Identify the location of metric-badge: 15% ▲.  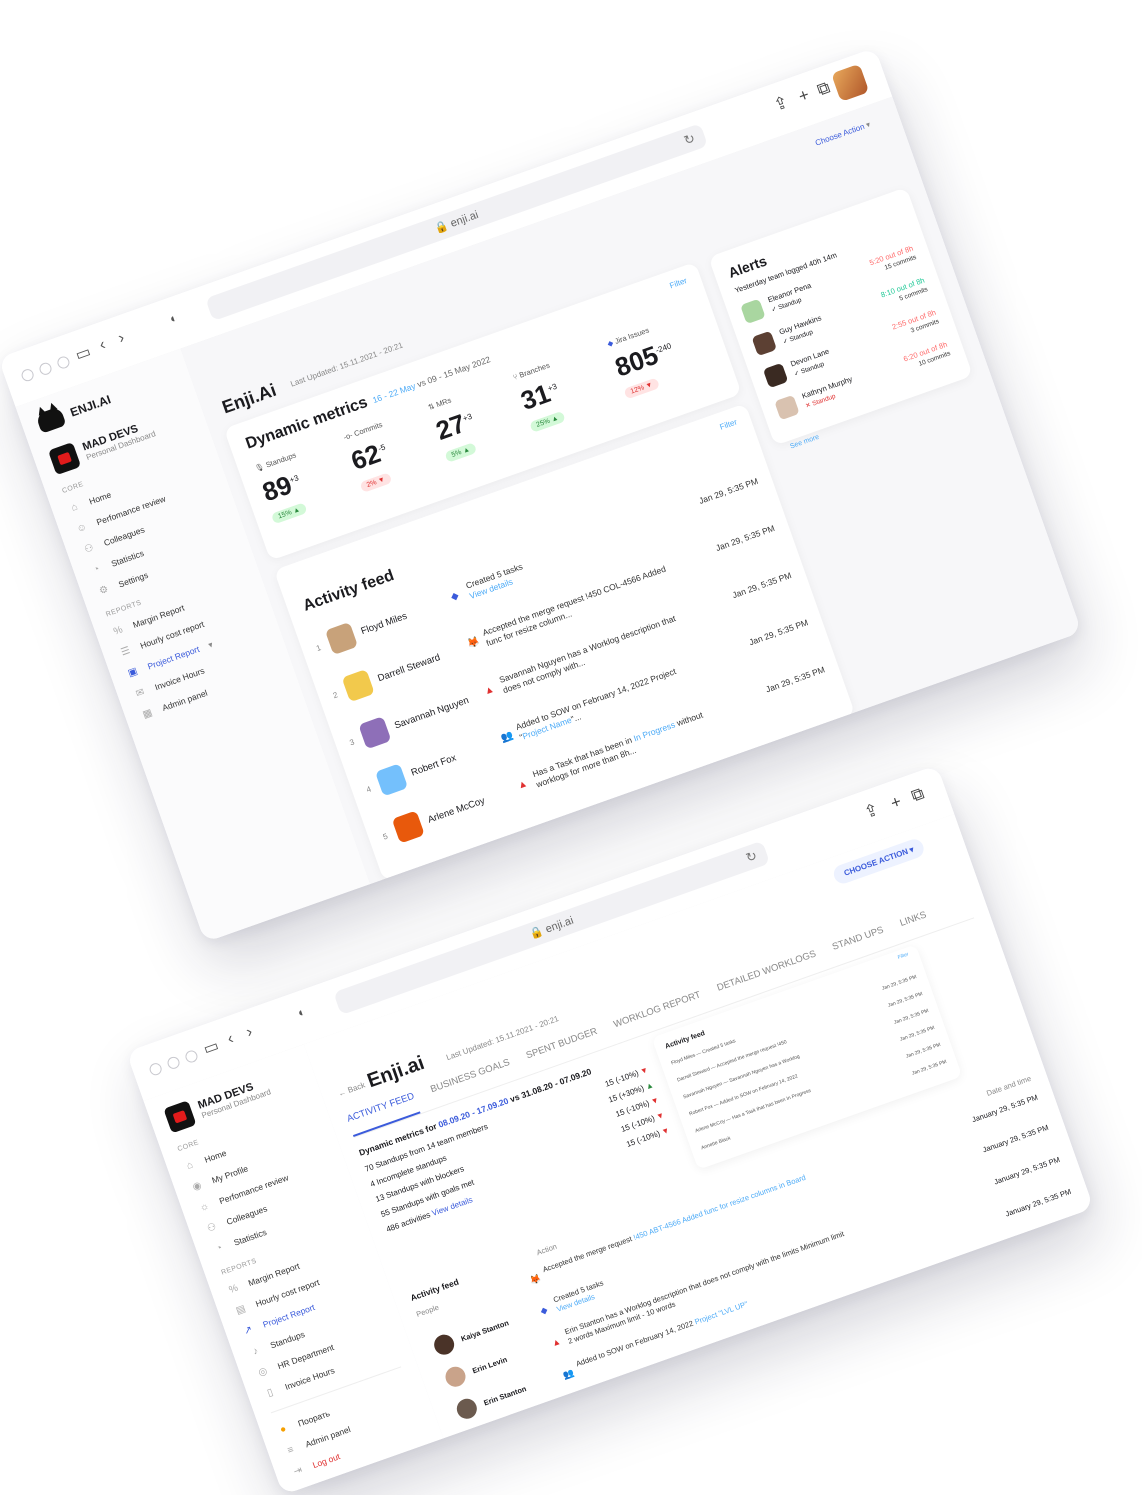
(289, 513).